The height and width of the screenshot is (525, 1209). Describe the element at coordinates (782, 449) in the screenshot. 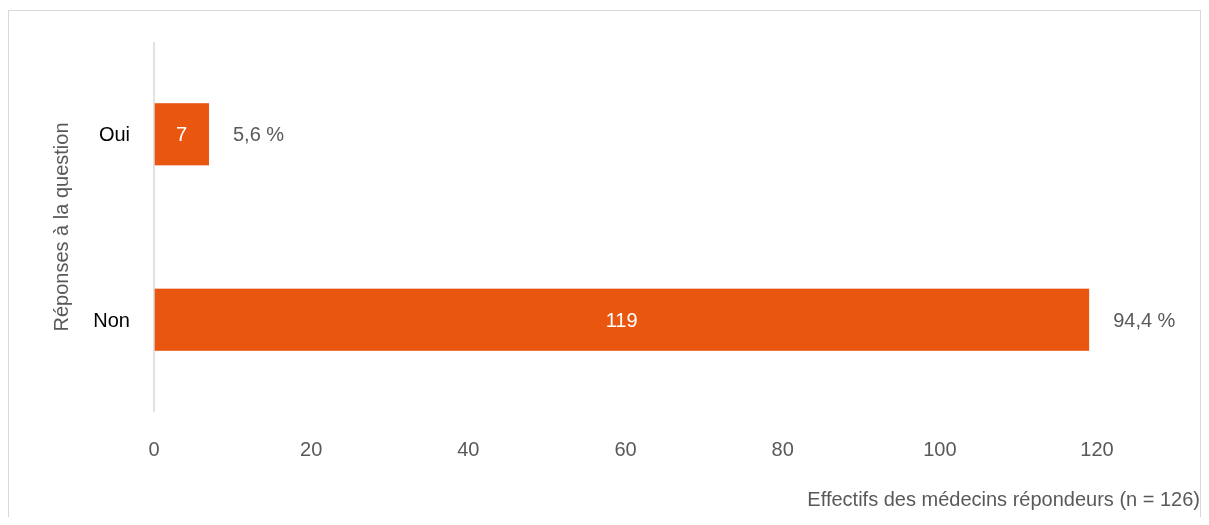

I see `x-tick-label: 80` at that location.